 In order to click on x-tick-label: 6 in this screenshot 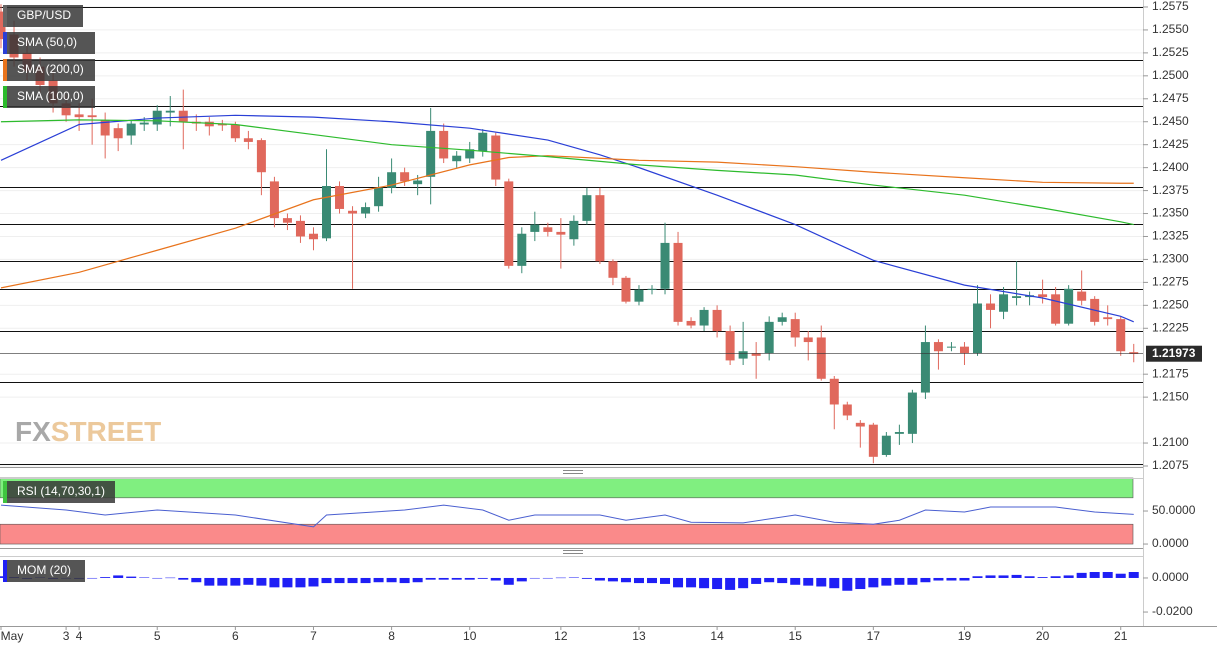, I will do `click(235, 636)`.